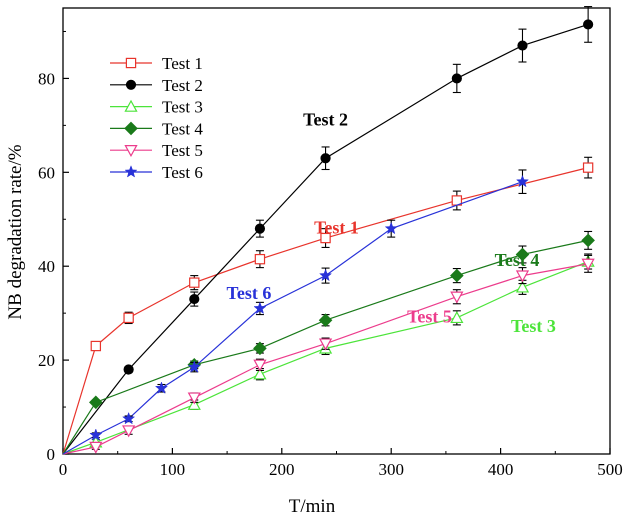 This screenshot has width=623, height=515. Describe the element at coordinates (336, 227) in the screenshot. I see `series-annotation: Test 1` at that location.